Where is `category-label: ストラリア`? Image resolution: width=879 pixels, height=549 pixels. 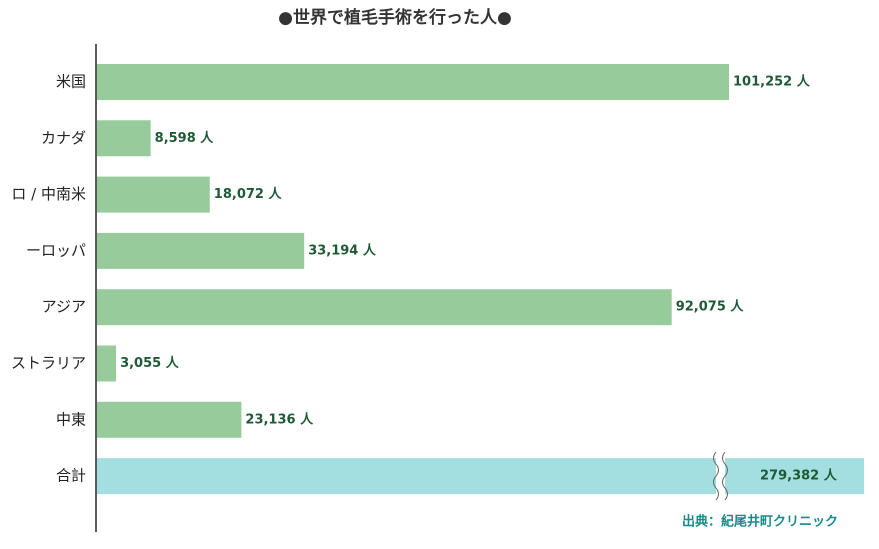
category-label: ストラリア is located at coordinates (48, 363).